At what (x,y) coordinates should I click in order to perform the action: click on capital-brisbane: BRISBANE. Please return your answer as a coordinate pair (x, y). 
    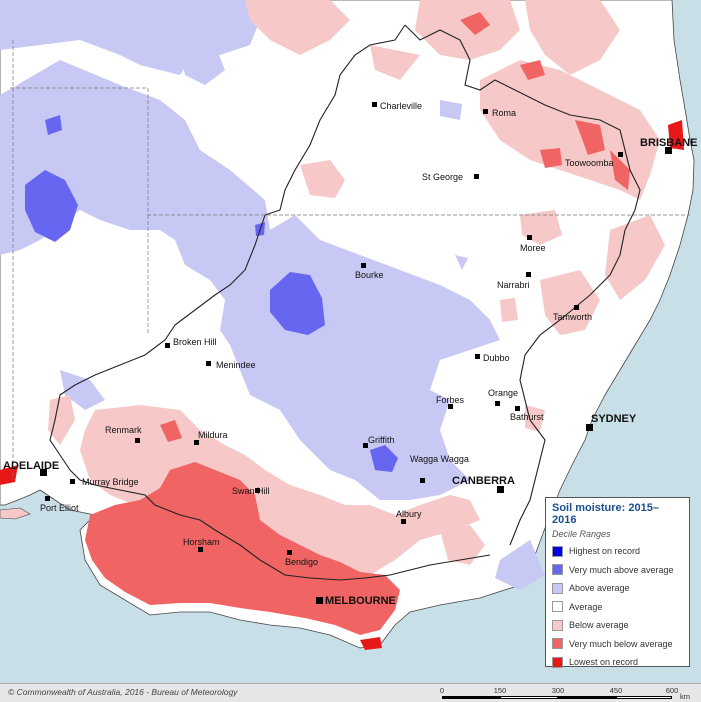
    Looking at the image, I should click on (668, 145).